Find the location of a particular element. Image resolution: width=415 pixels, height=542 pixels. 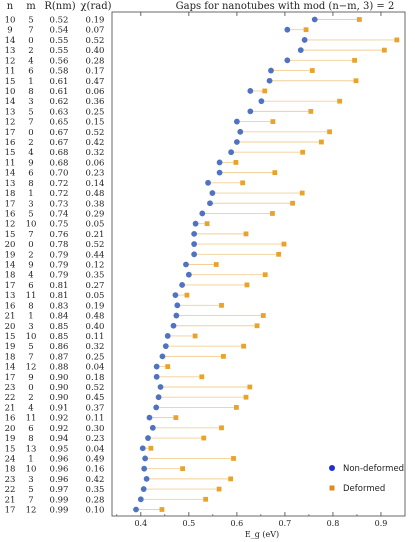

table-cell: 0.63 is located at coordinates (59, 112).